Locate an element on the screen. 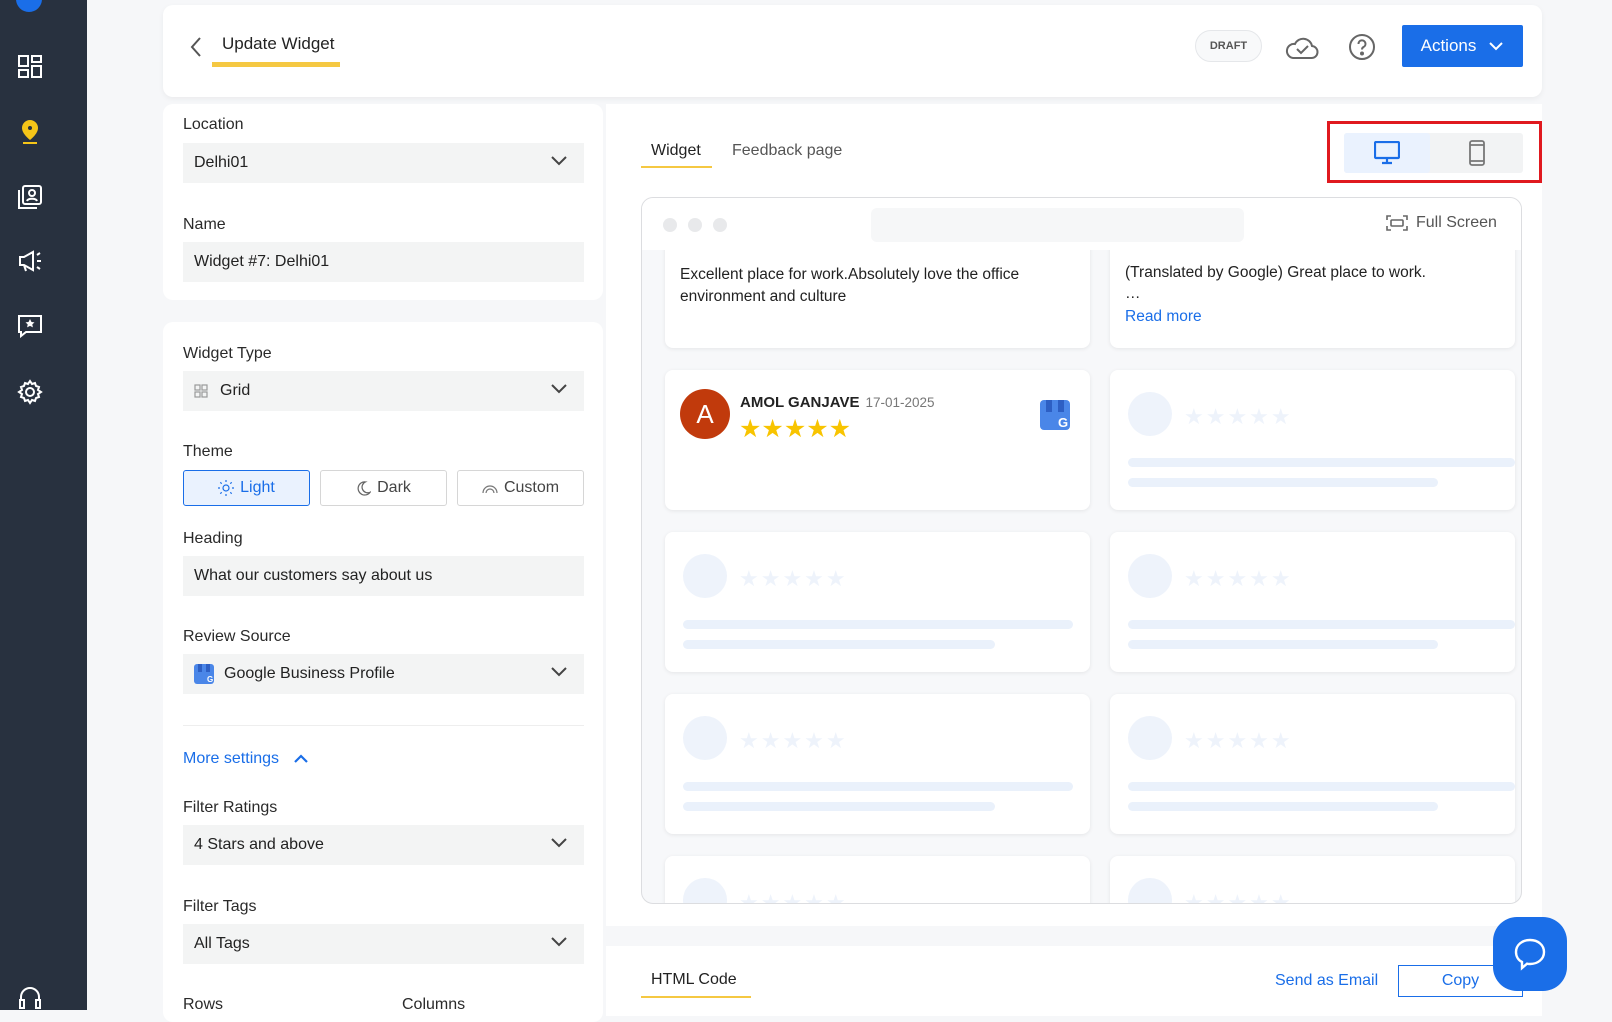 This screenshot has height=1022, width=1612. logo-icon is located at coordinates (29, 6).